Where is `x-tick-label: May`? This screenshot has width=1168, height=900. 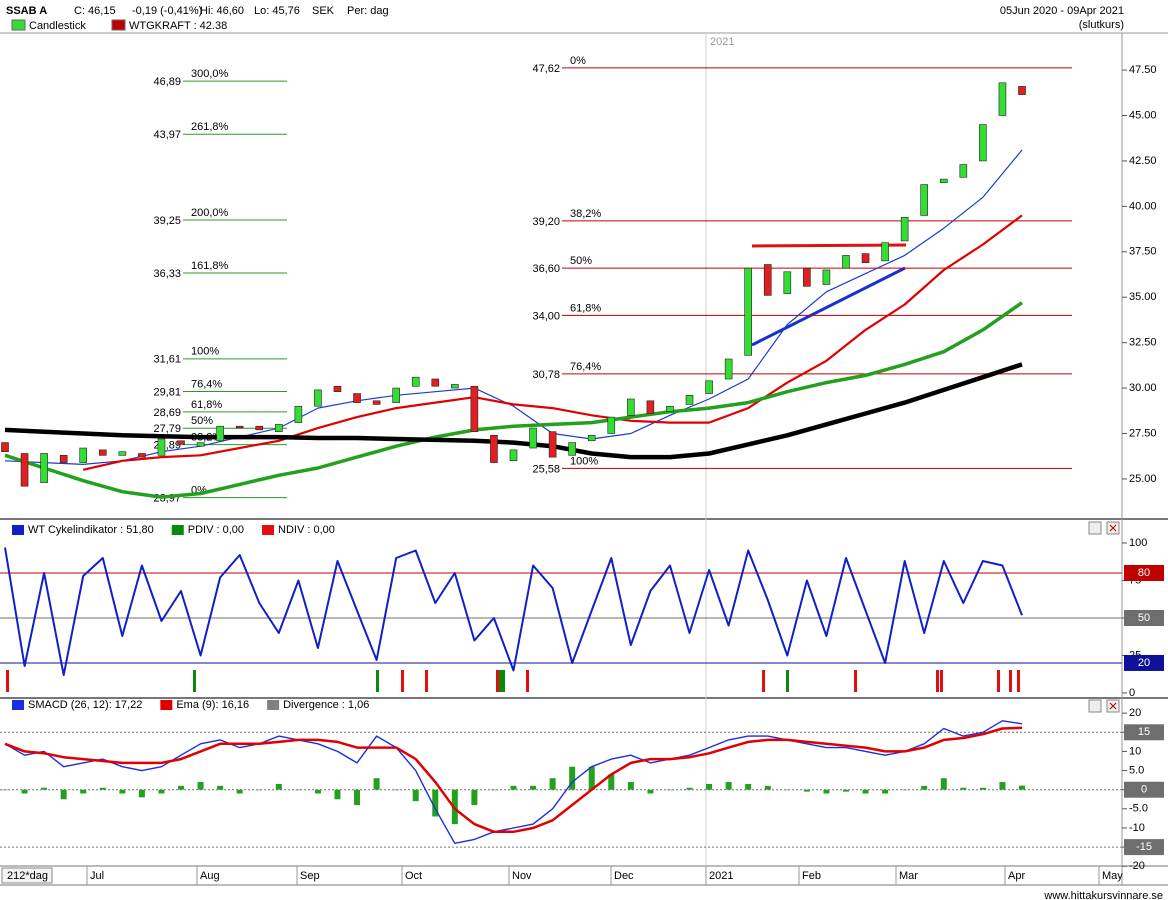 x-tick-label: May is located at coordinates (1112, 876).